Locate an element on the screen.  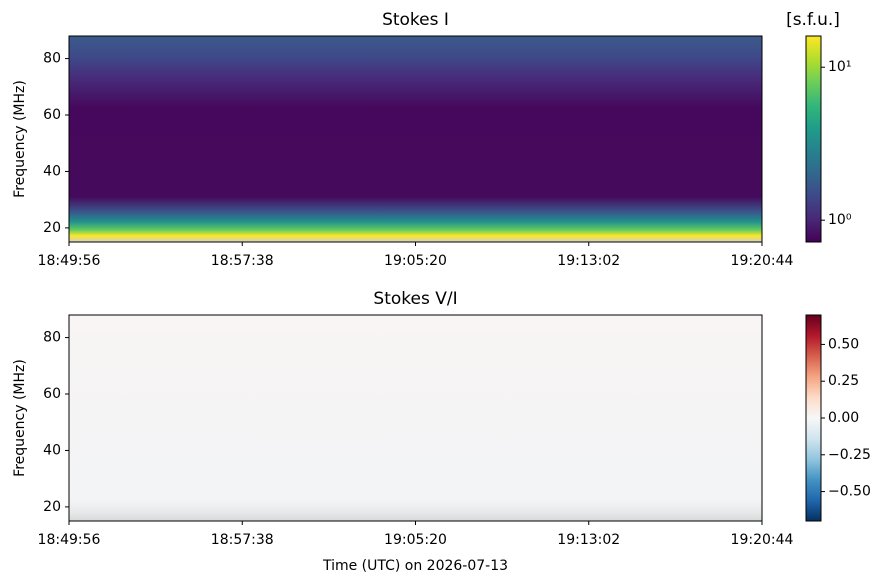
colorbar-frame is located at coordinates (813, 139).